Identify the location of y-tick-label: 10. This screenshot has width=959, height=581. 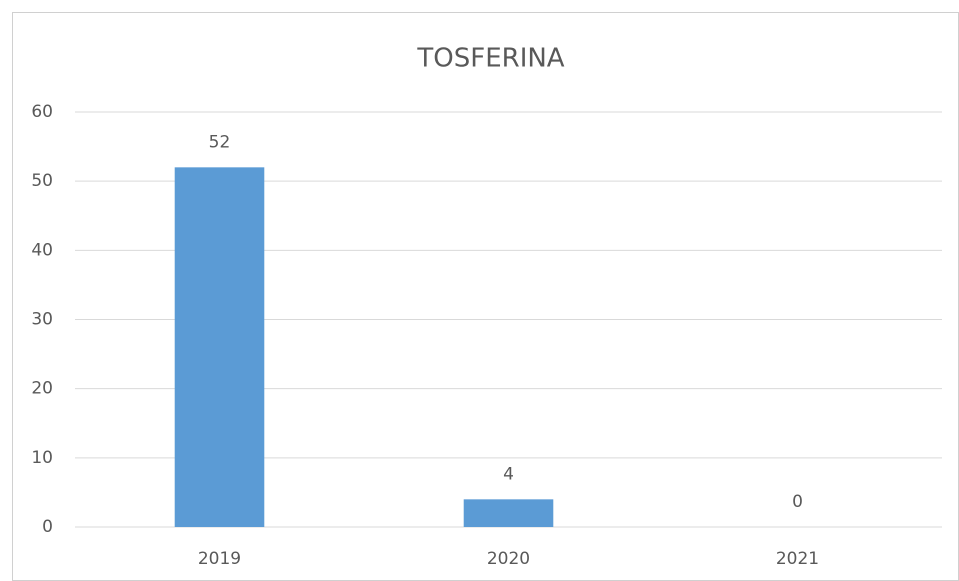
(42, 458).